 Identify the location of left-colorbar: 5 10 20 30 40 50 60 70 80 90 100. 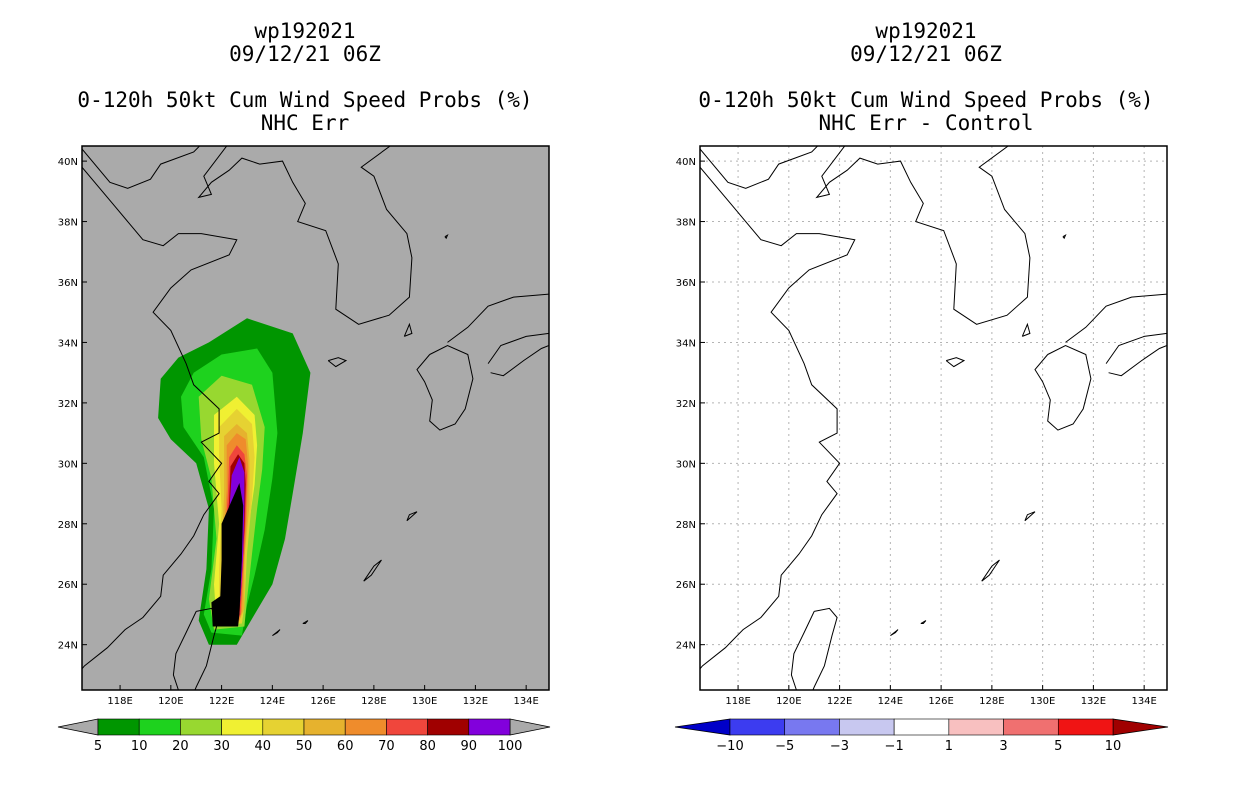
(304, 736).